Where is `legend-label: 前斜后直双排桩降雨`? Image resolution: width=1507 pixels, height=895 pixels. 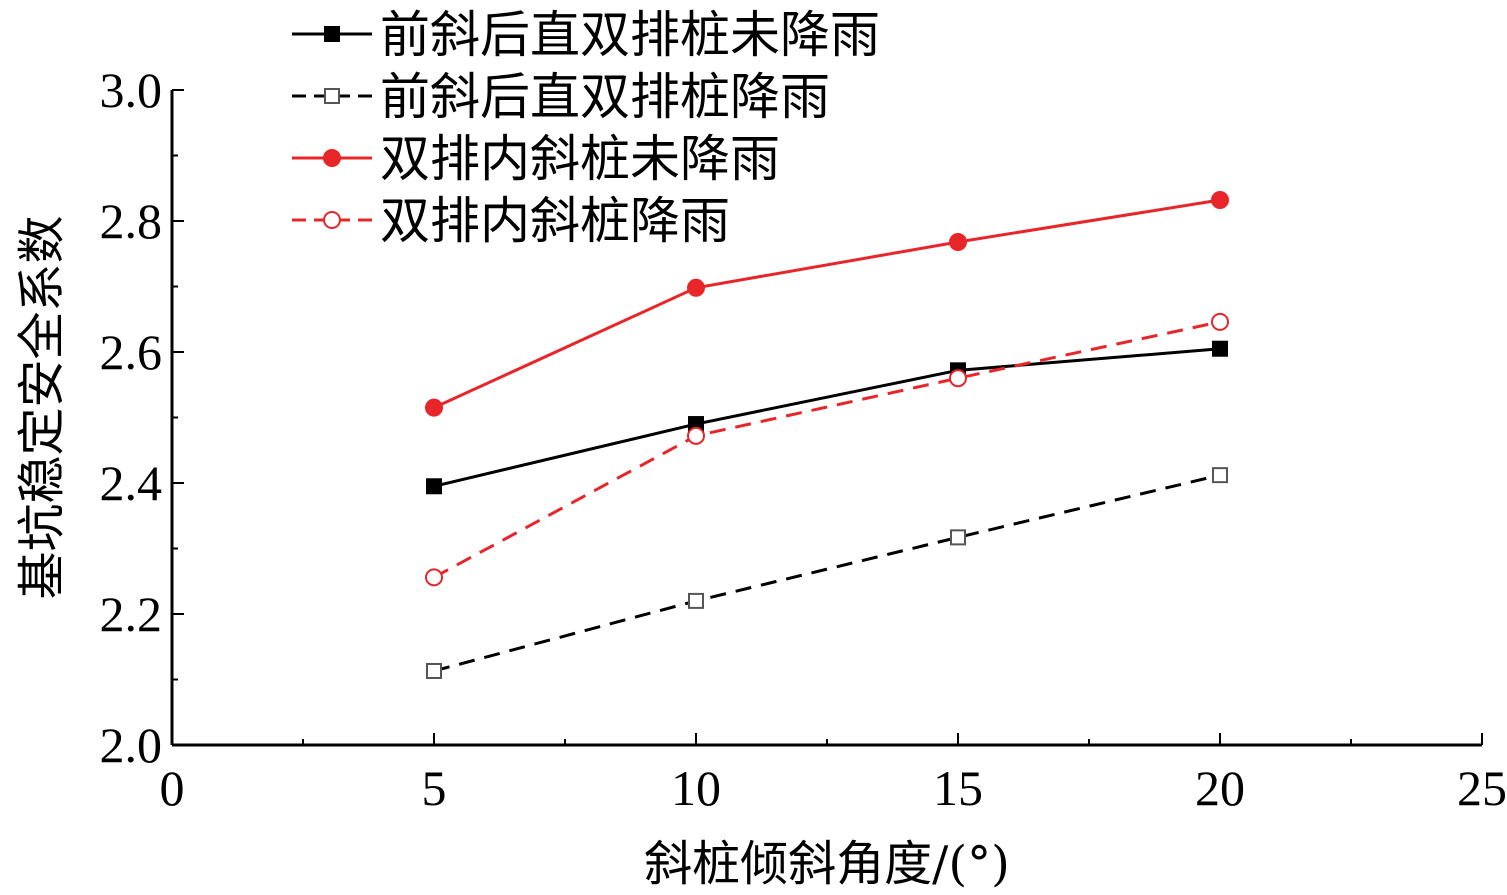
legend-label: 前斜后直双排桩降雨 is located at coordinates (605, 97).